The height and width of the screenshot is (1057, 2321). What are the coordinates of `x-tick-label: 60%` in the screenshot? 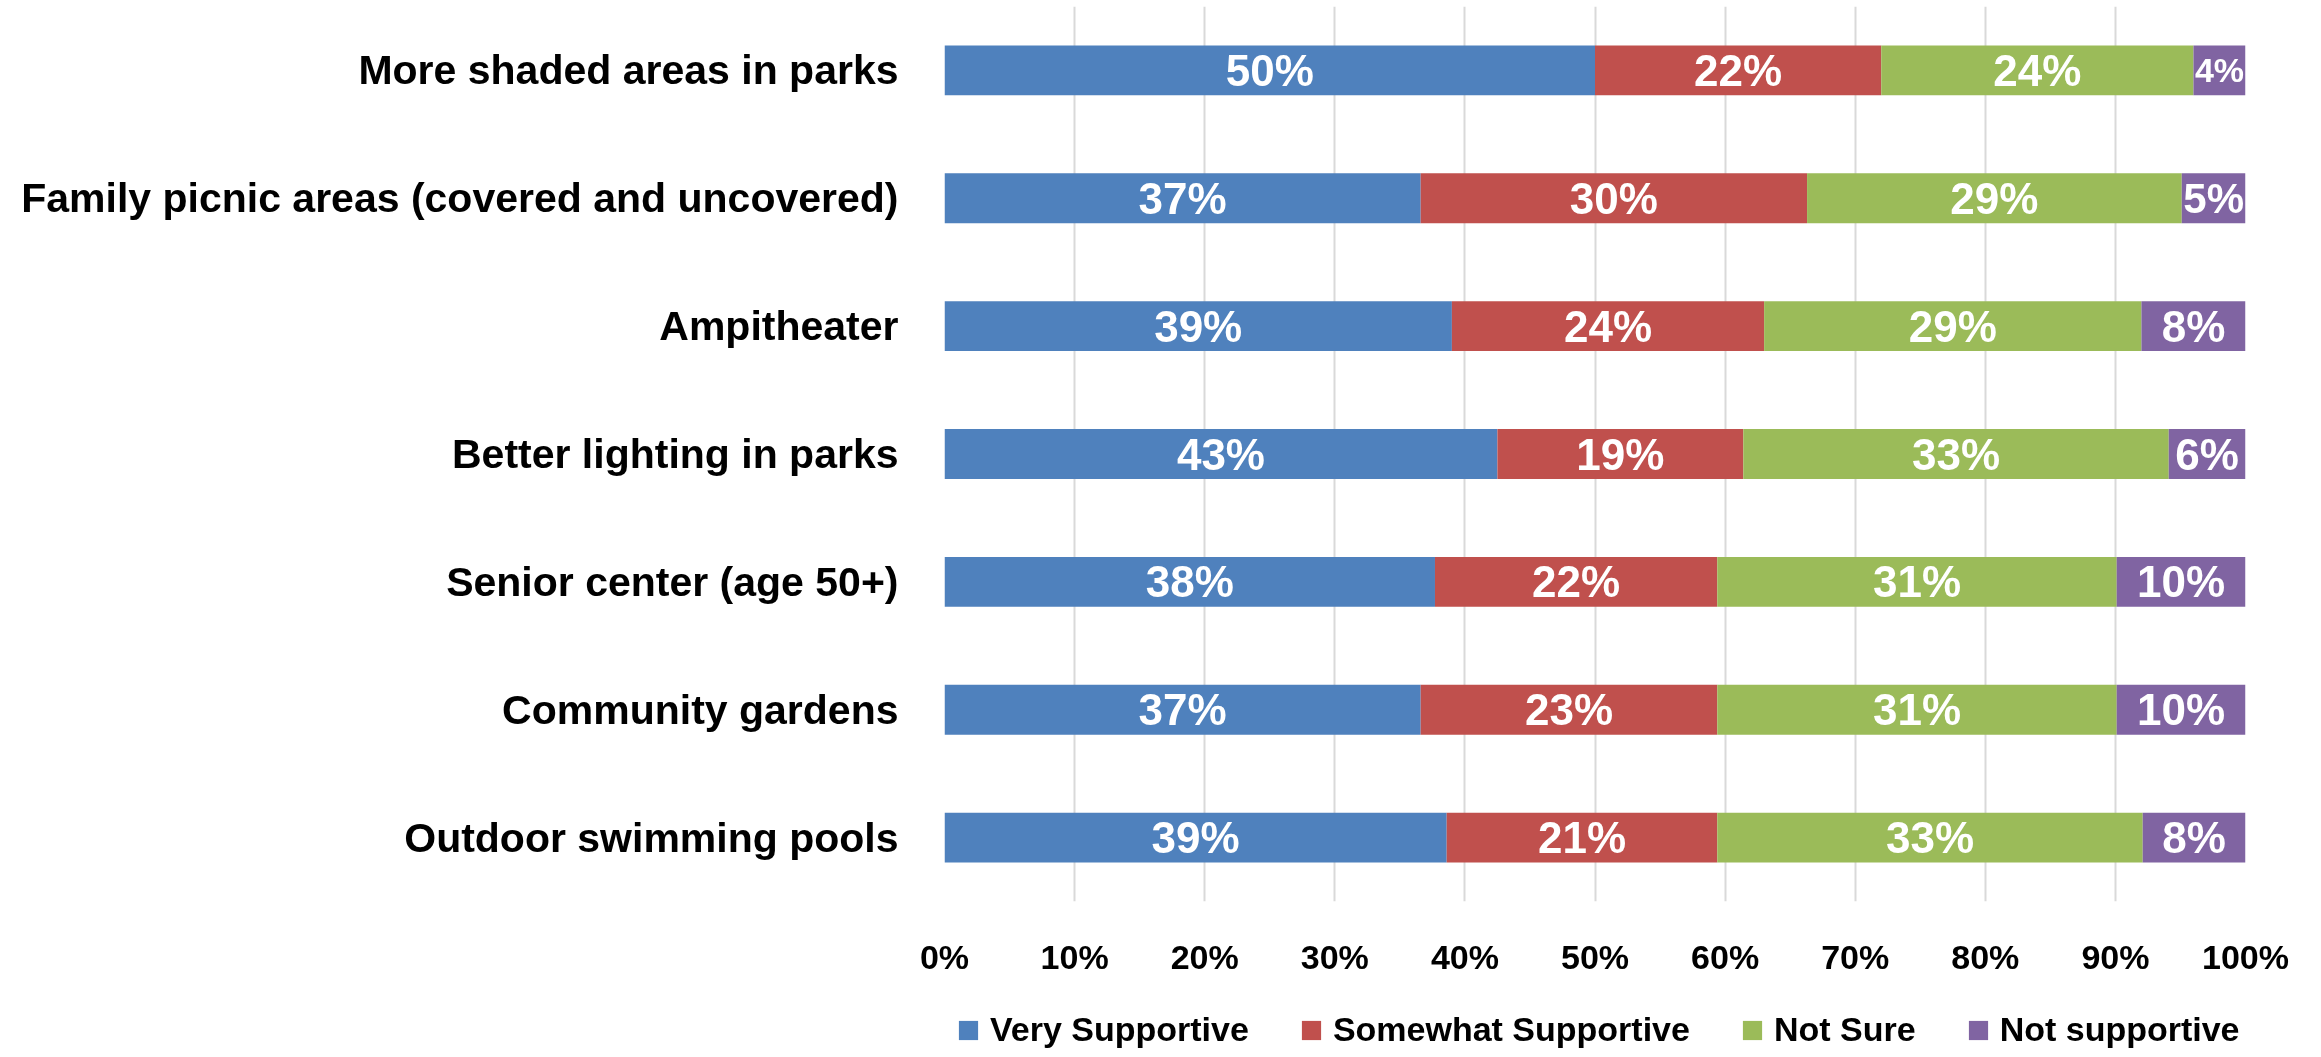 It's located at (1725, 956).